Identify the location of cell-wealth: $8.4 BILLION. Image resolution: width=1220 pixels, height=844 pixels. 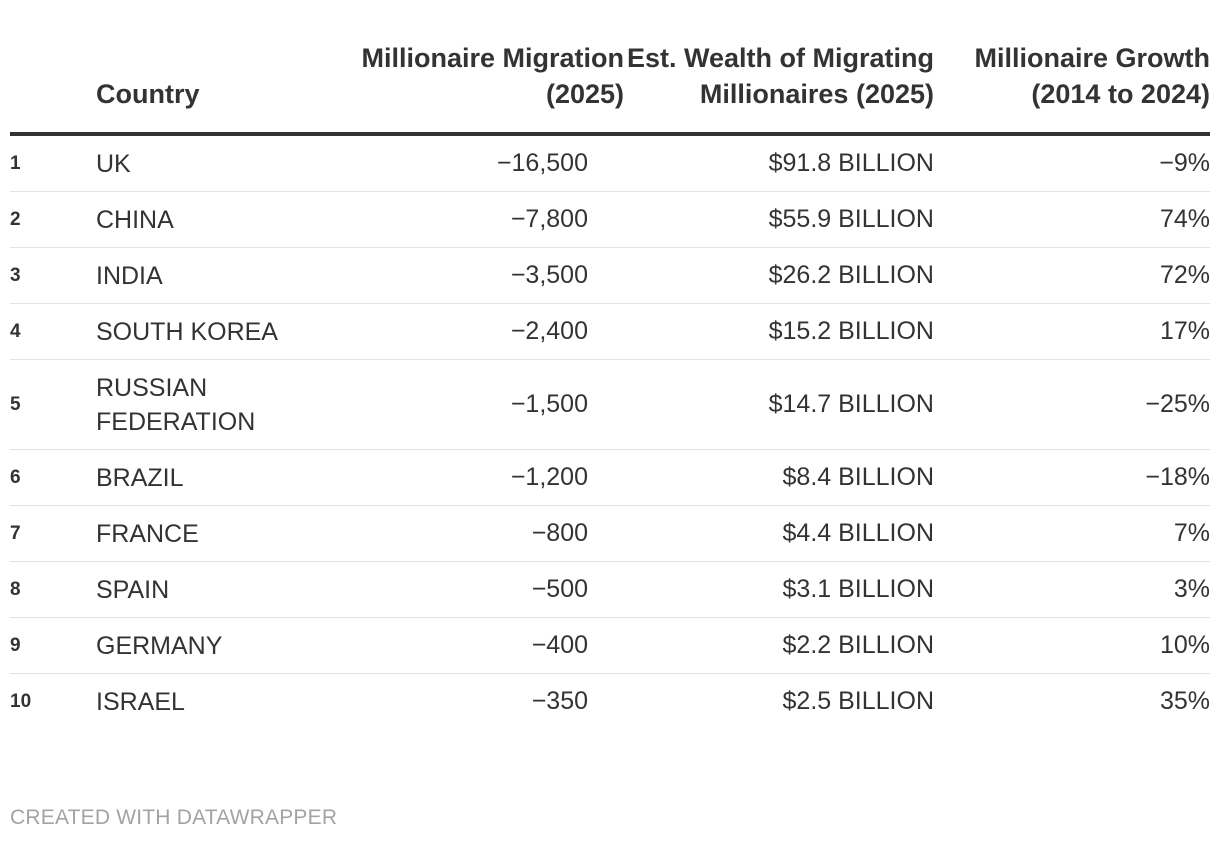
(779, 477).